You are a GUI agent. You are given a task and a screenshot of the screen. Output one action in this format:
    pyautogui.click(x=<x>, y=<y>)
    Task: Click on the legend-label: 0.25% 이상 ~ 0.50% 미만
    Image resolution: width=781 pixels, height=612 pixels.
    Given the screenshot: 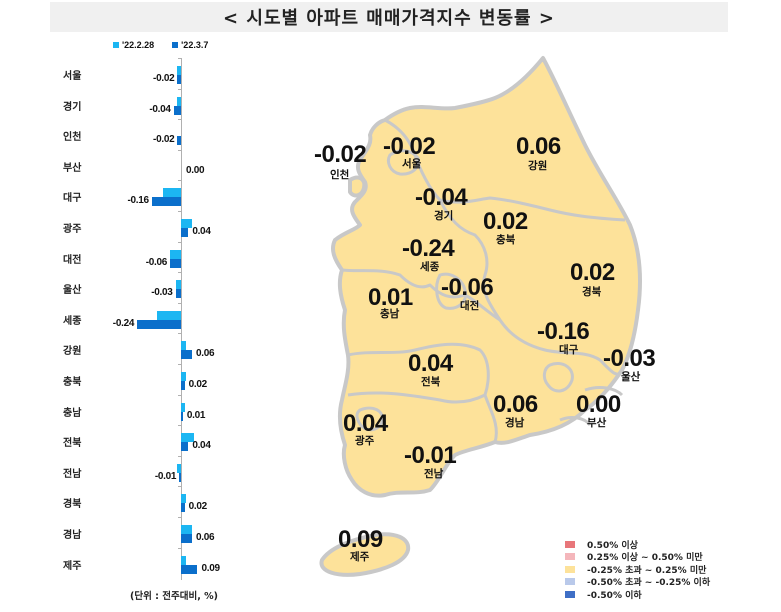 What is the action you would take?
    pyautogui.click(x=645, y=558)
    